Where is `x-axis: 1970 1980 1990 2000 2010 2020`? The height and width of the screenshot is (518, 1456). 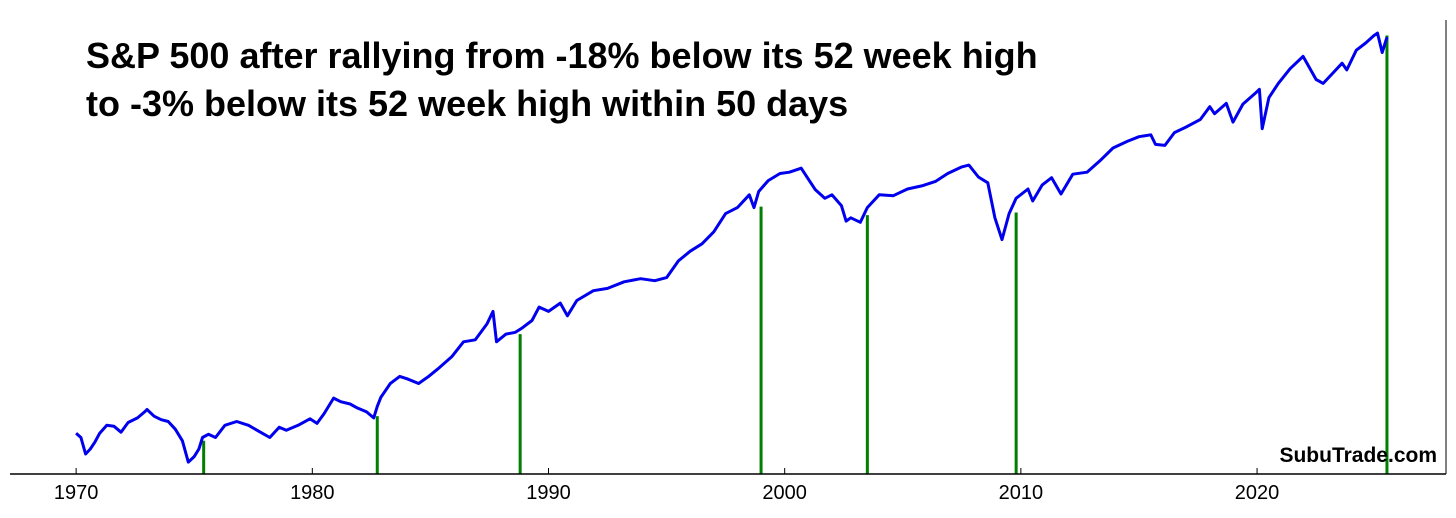 x-axis: 1970 1980 1990 2000 2010 2020 is located at coordinates (666, 486).